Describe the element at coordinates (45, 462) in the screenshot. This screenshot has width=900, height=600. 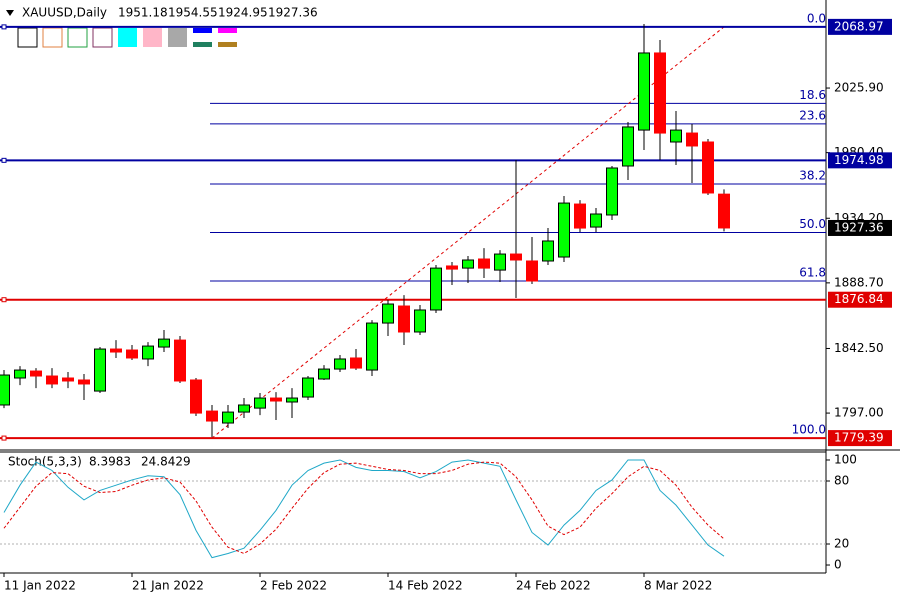
I see `indicator-title: Stoch(5,3,3)` at that location.